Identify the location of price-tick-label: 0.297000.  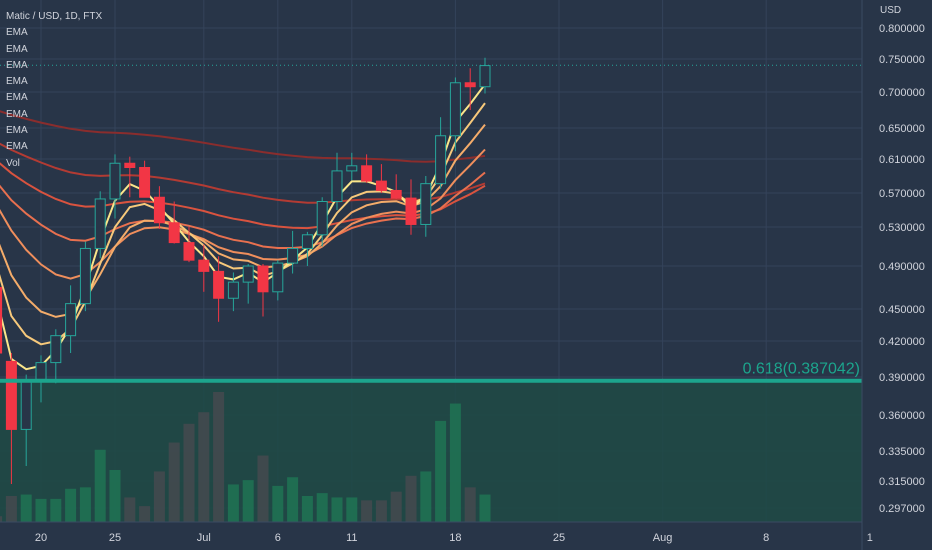
(902, 509).